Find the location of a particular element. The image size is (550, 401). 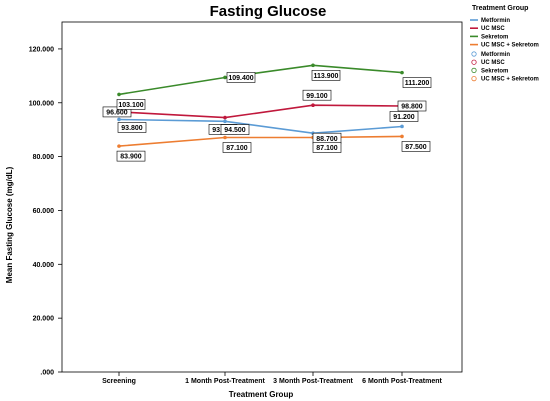

data-label: 83.900 is located at coordinates (131, 157).